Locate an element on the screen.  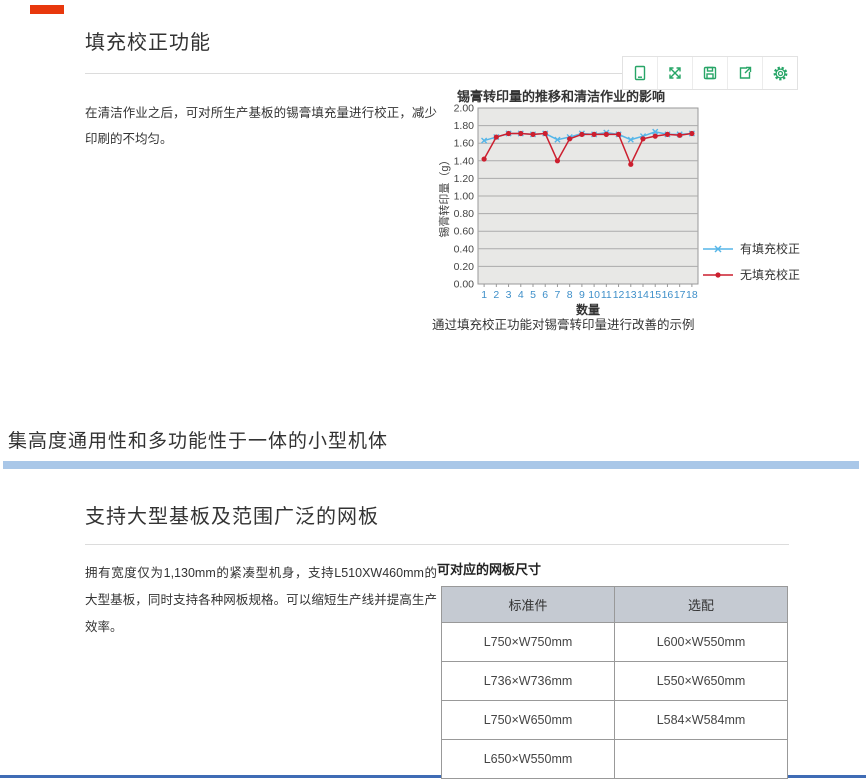
svg-text: 3 is located at coordinates (509, 295).